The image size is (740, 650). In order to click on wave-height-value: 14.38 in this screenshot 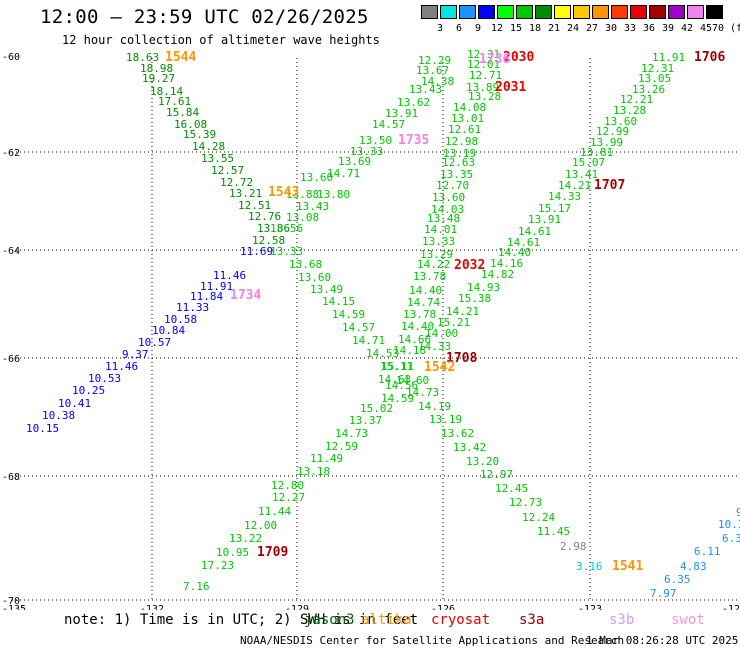, I will do `click(437, 81)`.